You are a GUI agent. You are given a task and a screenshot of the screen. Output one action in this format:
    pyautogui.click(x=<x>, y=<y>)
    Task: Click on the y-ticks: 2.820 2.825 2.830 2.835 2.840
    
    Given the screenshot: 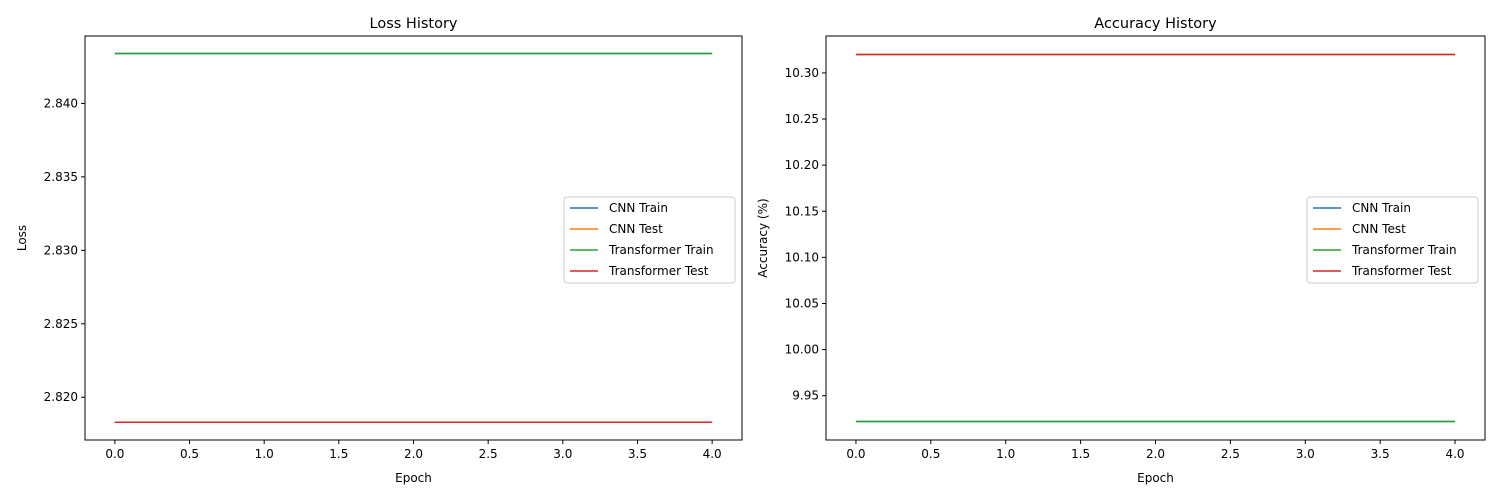 What is the action you would take?
    pyautogui.click(x=64, y=250)
    